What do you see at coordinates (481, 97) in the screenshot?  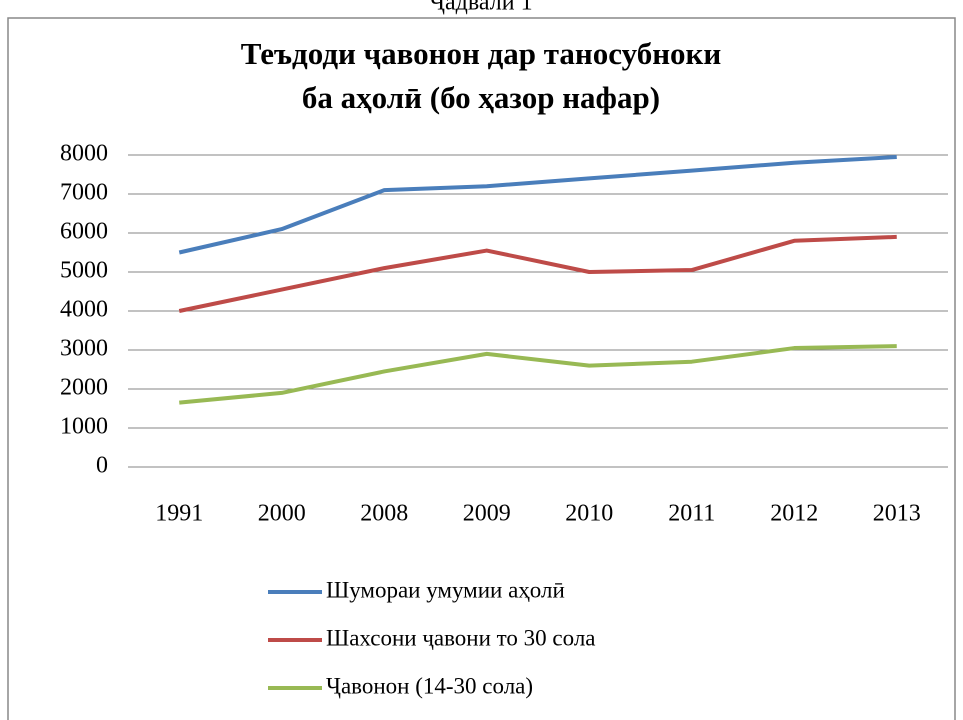 I see `chart-title: ба аҳолӣ (бо ҳазор нафар)` at bounding box center [481, 97].